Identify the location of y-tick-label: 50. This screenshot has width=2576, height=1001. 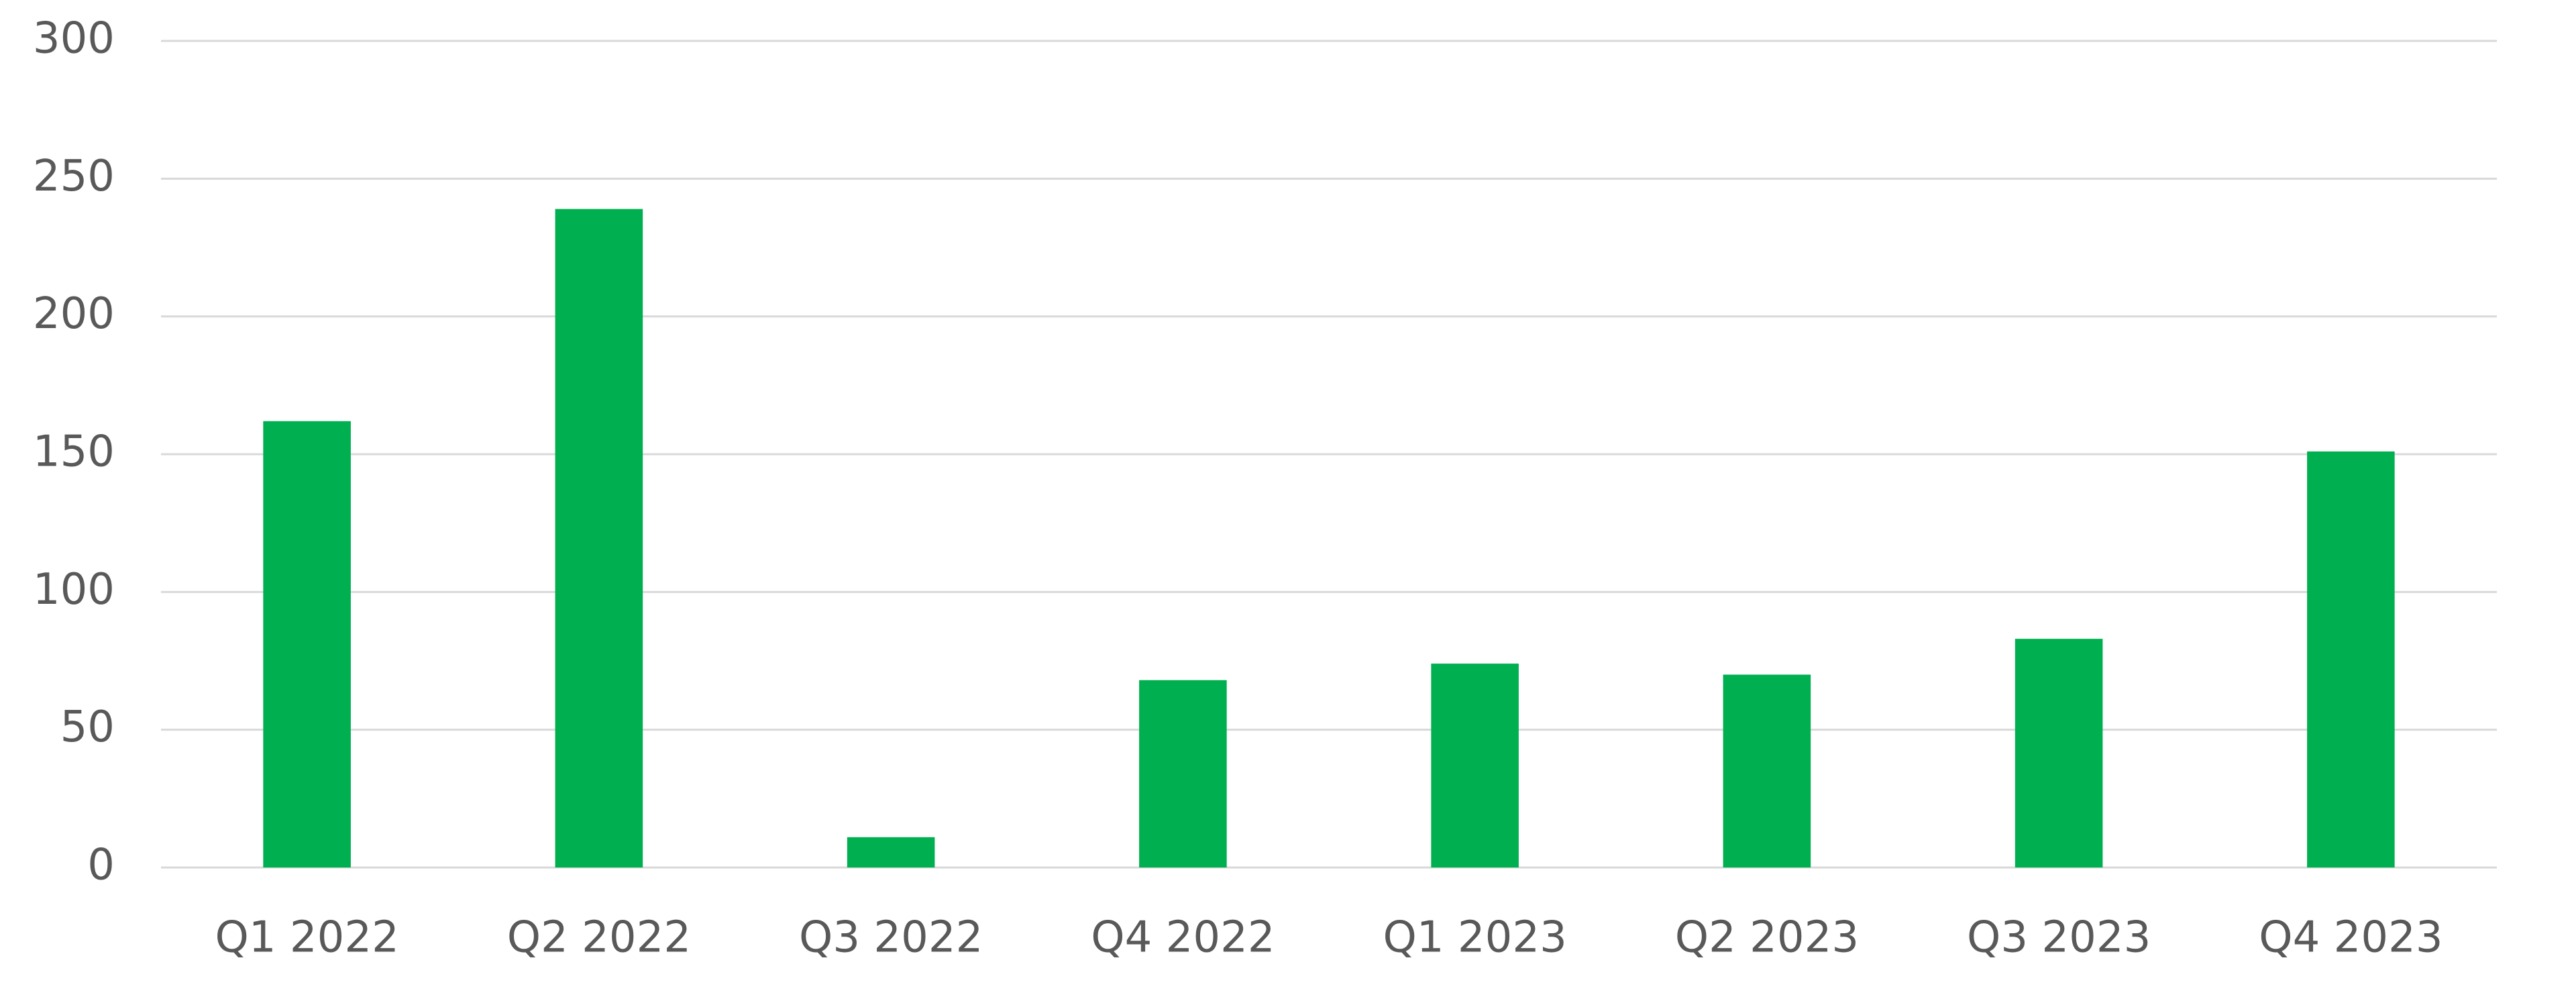
(87, 727).